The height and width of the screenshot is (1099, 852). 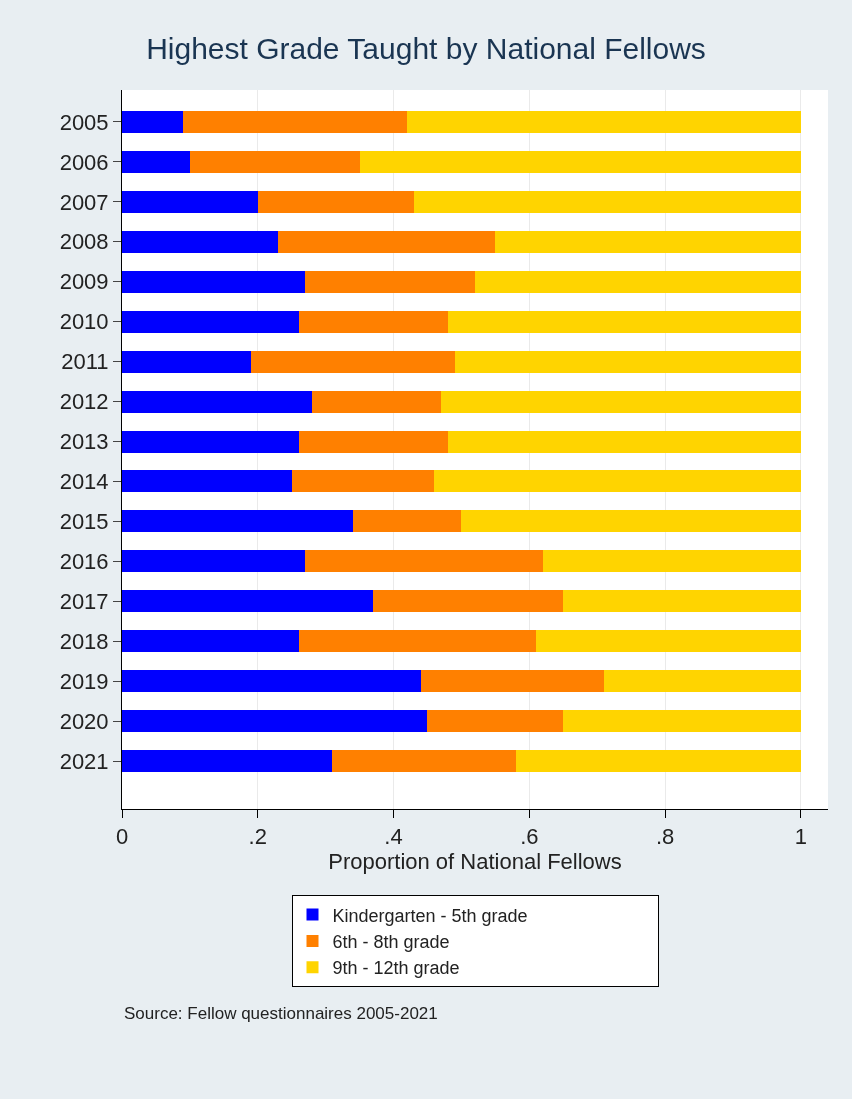 What do you see at coordinates (84, 482) in the screenshot?
I see `y-tick-label: 2014` at bounding box center [84, 482].